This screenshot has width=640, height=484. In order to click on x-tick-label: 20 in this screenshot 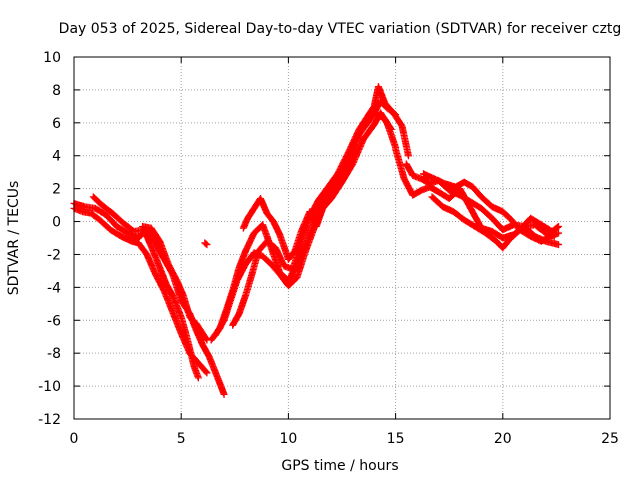, I will do `click(503, 439)`.